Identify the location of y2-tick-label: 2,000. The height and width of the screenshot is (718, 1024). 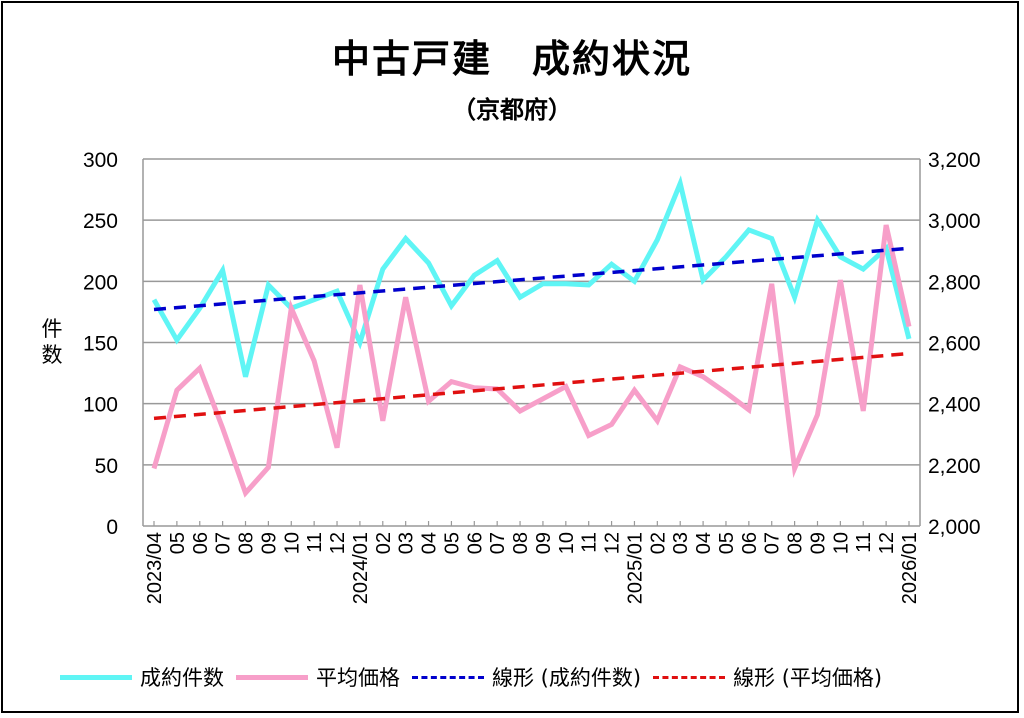
(954, 527).